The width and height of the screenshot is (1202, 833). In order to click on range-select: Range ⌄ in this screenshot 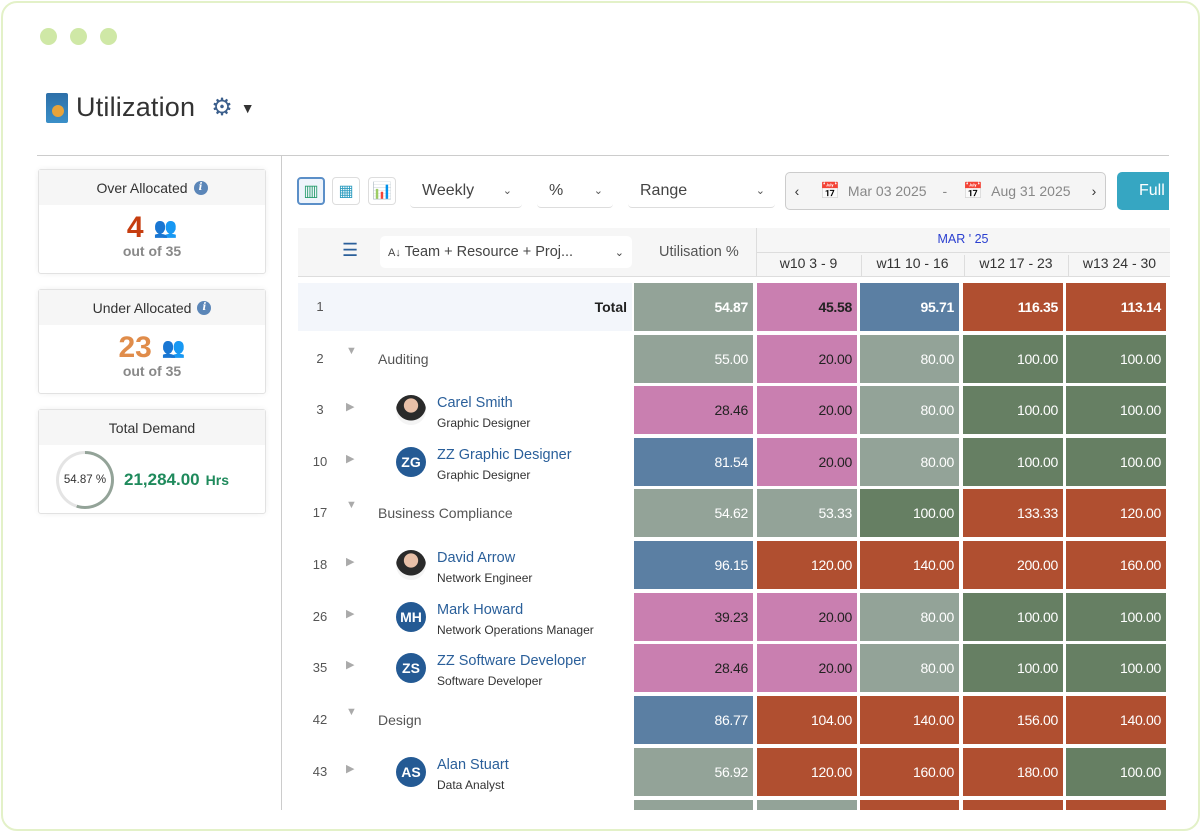, I will do `click(701, 191)`.